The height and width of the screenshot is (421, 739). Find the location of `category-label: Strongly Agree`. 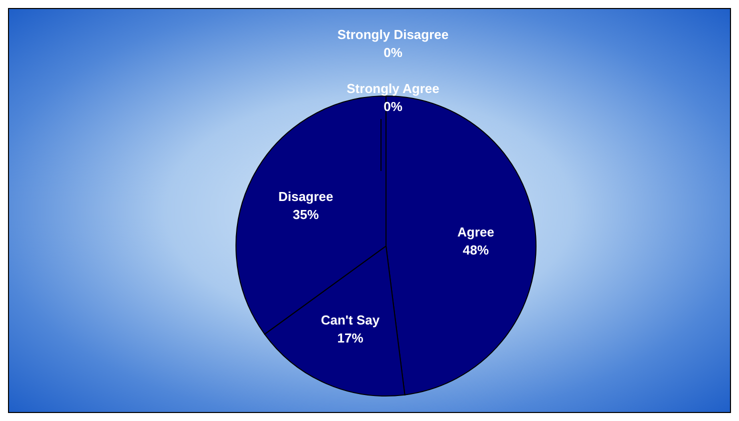

category-label: Strongly Agree is located at coordinates (393, 88).